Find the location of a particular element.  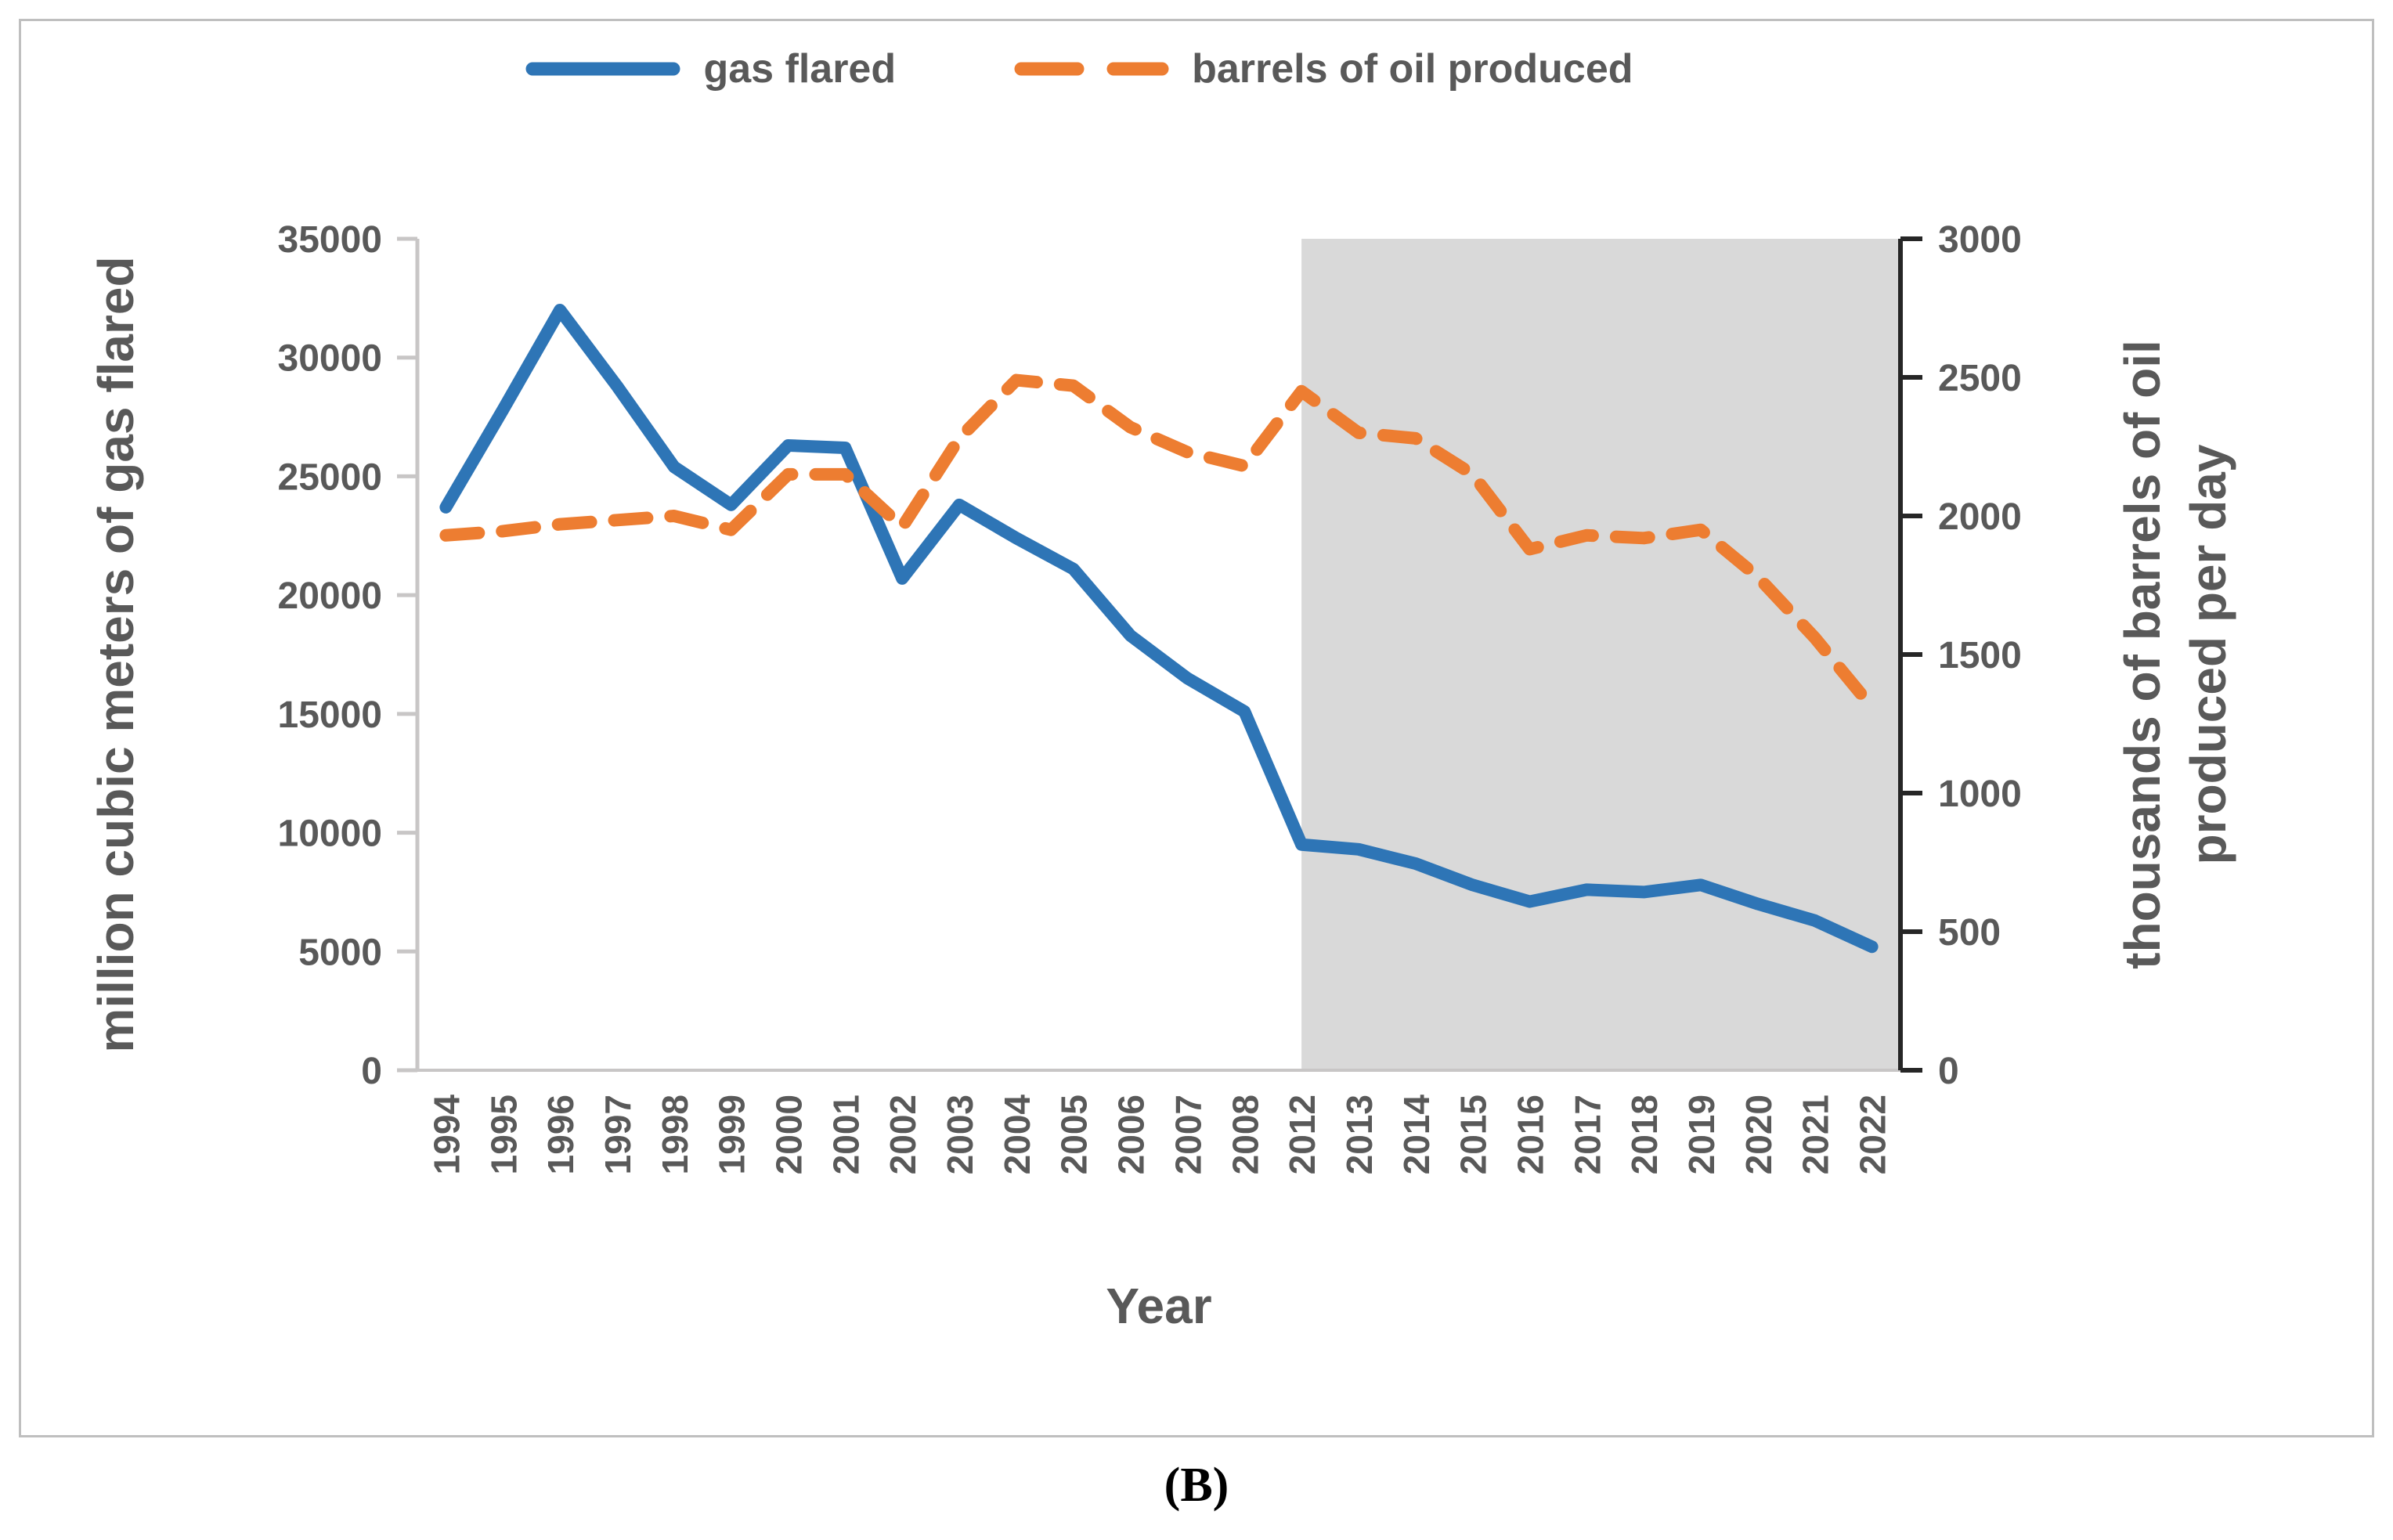

left-axis-tick-label: 30000 is located at coordinates (330, 359).